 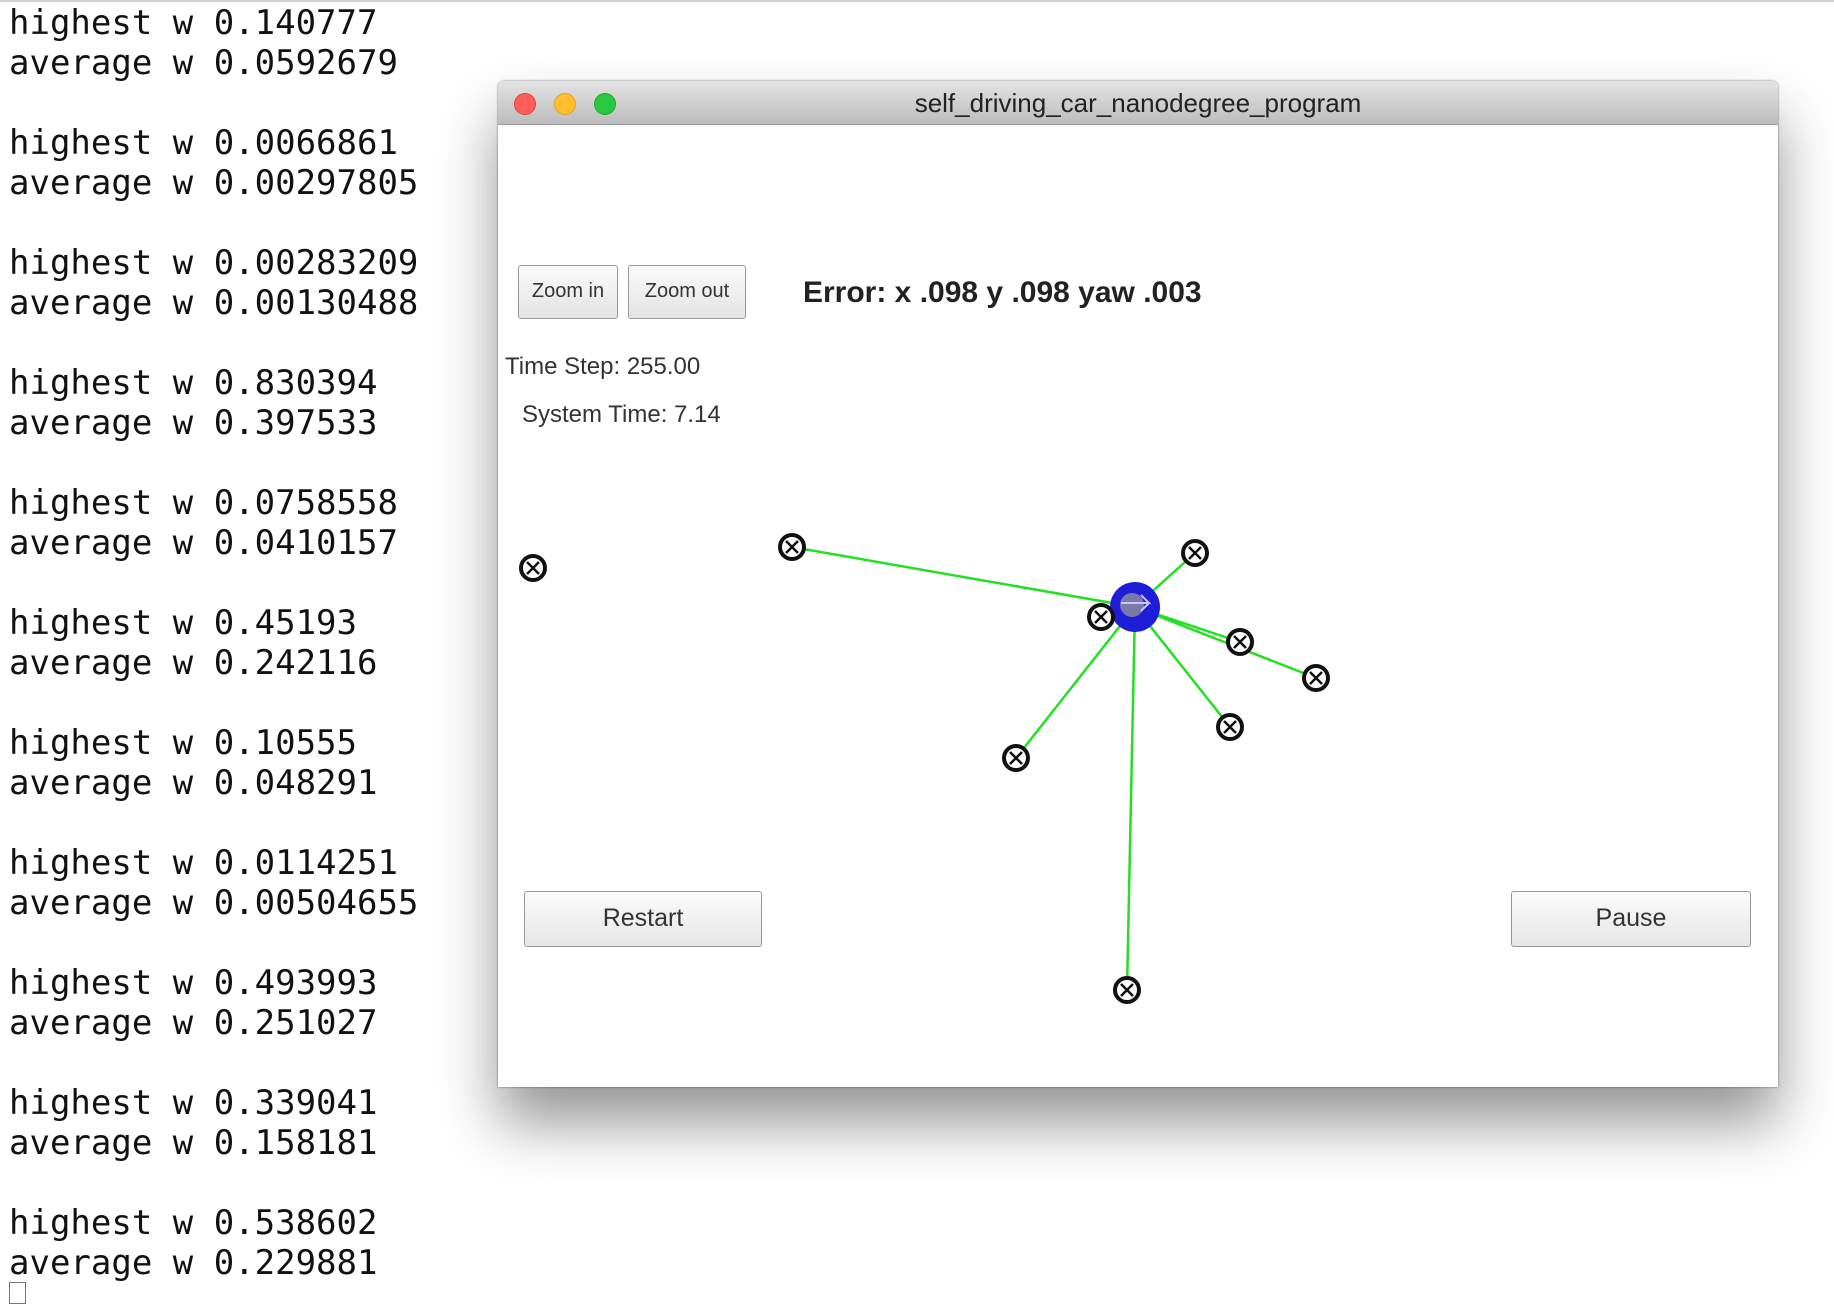 I want to click on log-line: highest w 0.0114251, so click(x=203, y=863).